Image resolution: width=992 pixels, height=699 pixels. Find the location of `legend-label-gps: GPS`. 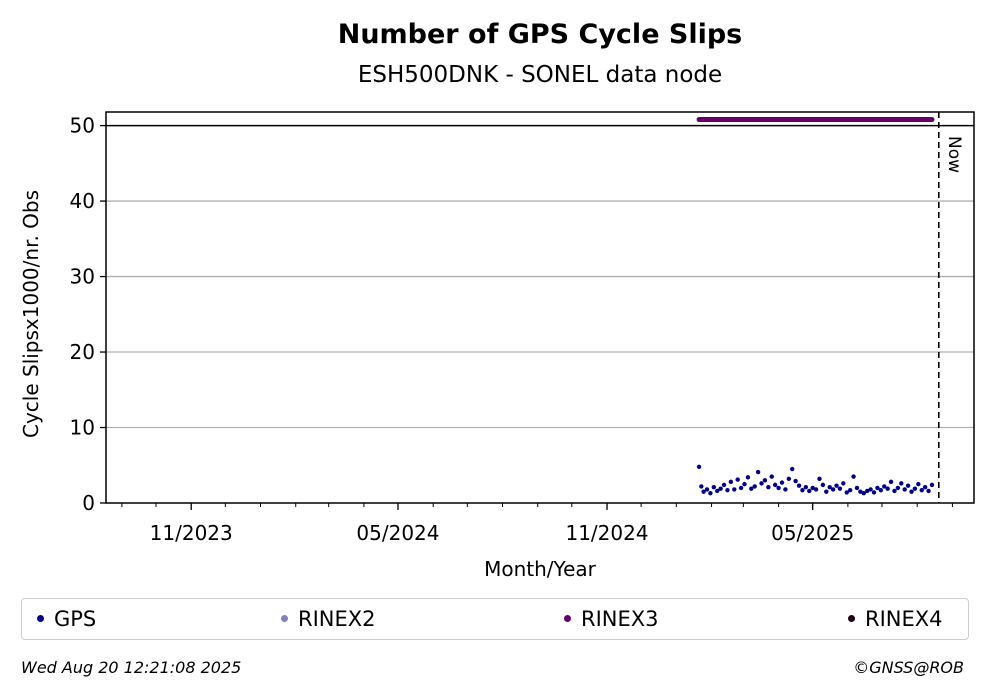

legend-label-gps: GPS is located at coordinates (75, 619).